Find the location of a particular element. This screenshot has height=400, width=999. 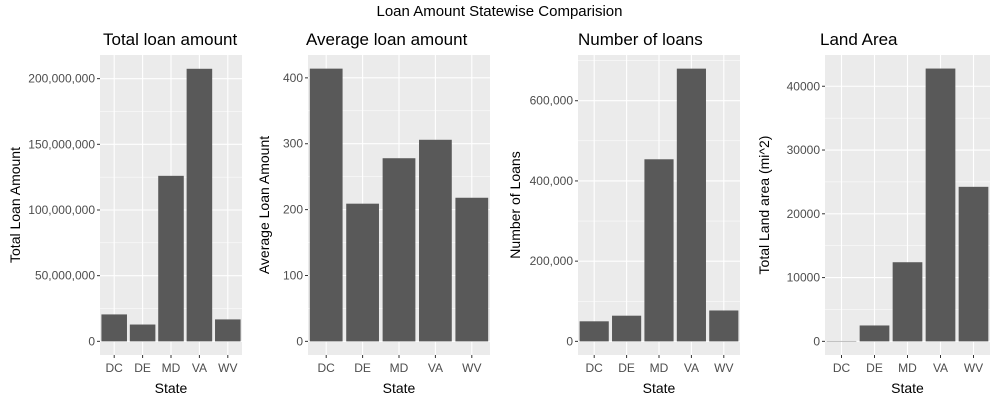

panel-3-y-axis-label: Number of Loans is located at coordinates (515, 204).